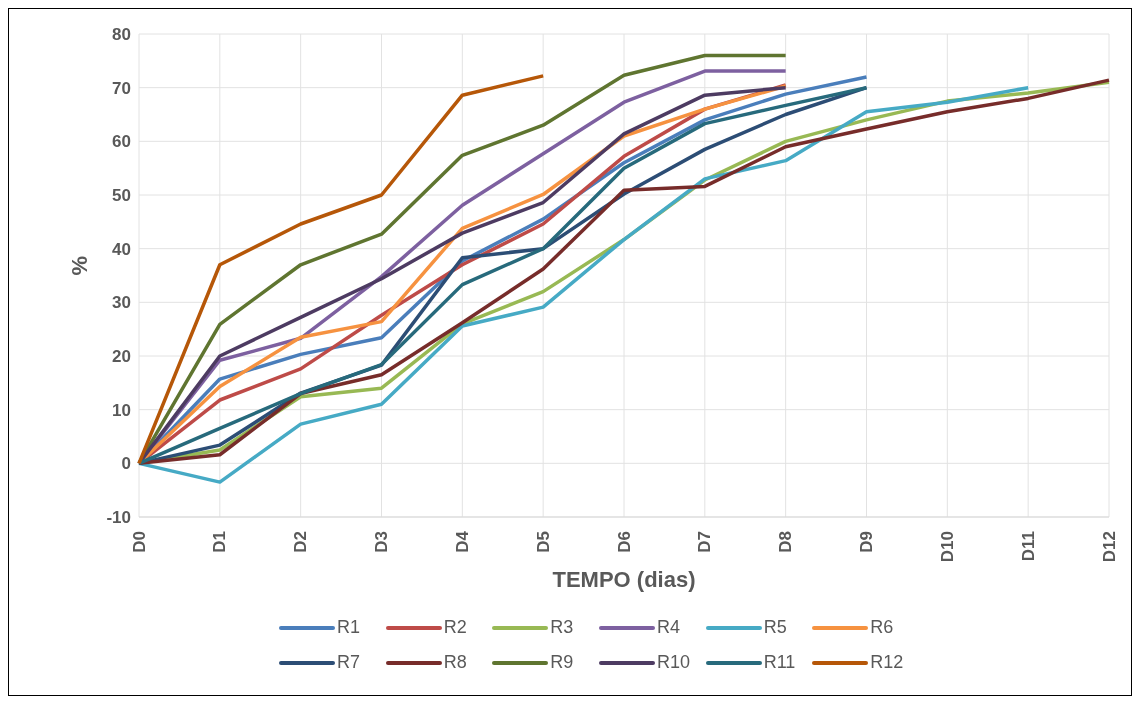 The height and width of the screenshot is (704, 1139). What do you see at coordinates (462, 541) in the screenshot?
I see `x-tick-label: D4` at bounding box center [462, 541].